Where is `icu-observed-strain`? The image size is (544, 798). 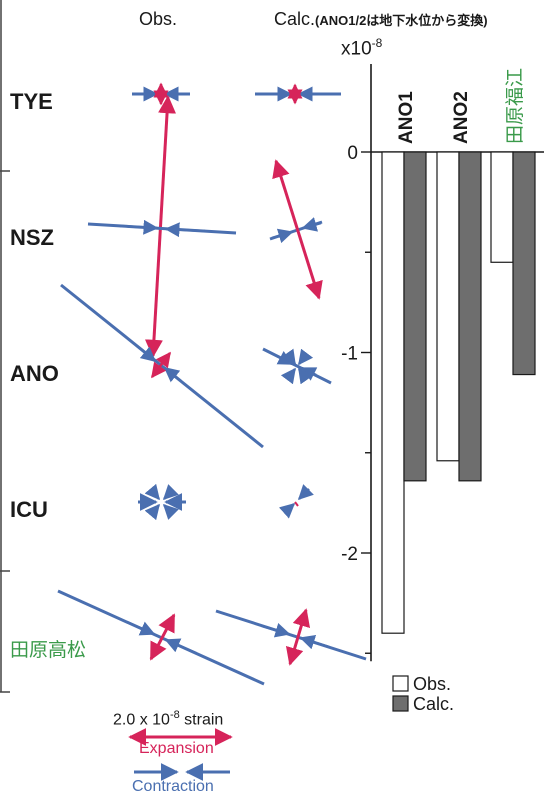 icu-observed-strain is located at coordinates (162, 502).